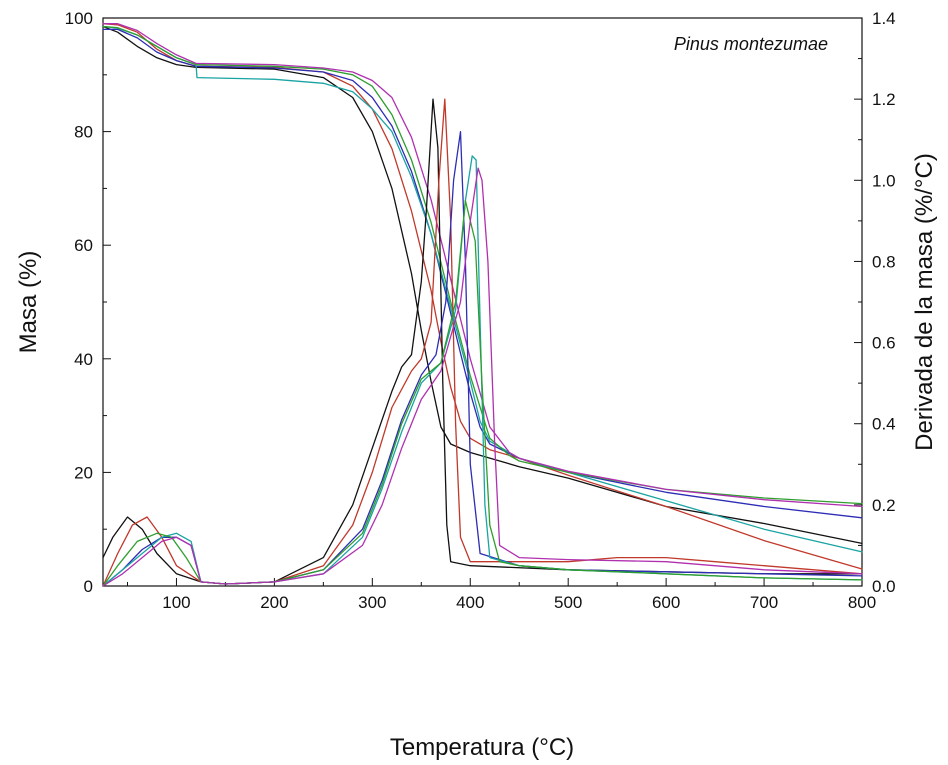 The height and width of the screenshot is (765, 948). What do you see at coordinates (372, 602) in the screenshot?
I see `x-tick-label: 300` at bounding box center [372, 602].